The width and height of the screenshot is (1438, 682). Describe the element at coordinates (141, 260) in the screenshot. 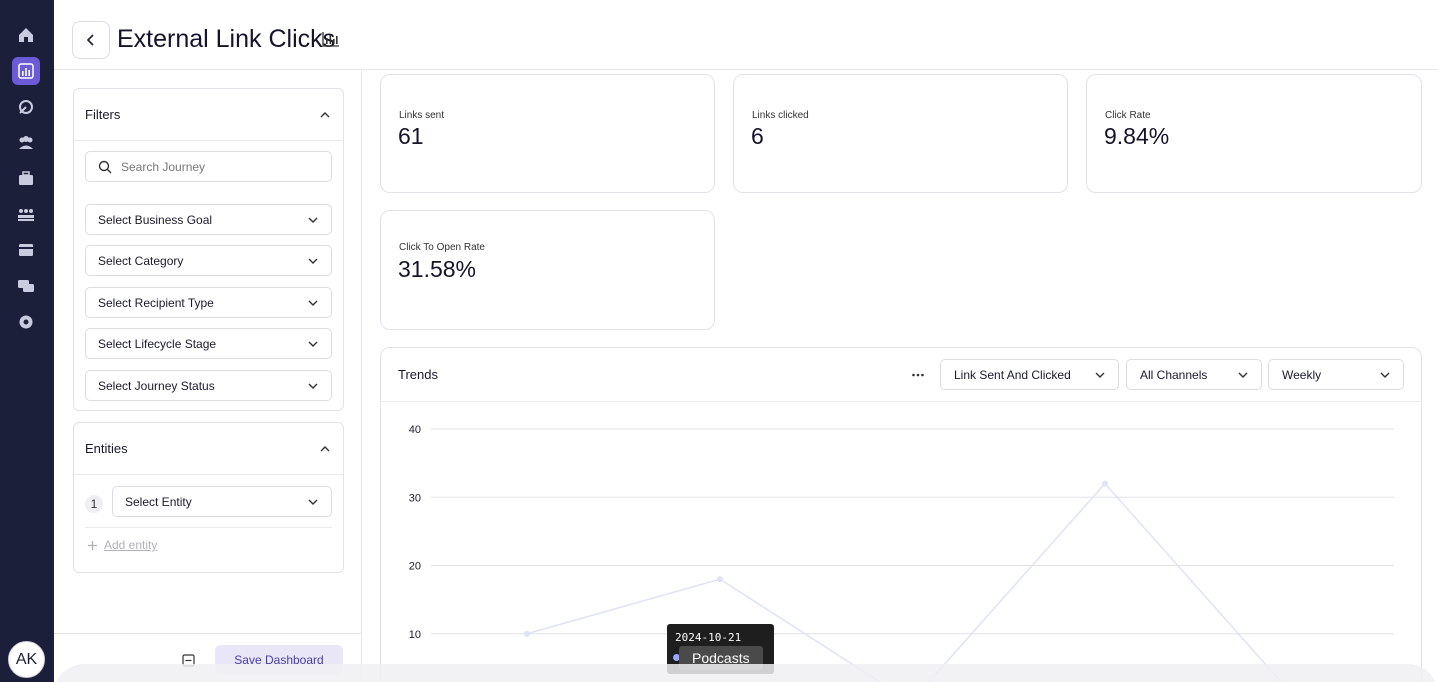

I see `select-label: Select Category` at that location.